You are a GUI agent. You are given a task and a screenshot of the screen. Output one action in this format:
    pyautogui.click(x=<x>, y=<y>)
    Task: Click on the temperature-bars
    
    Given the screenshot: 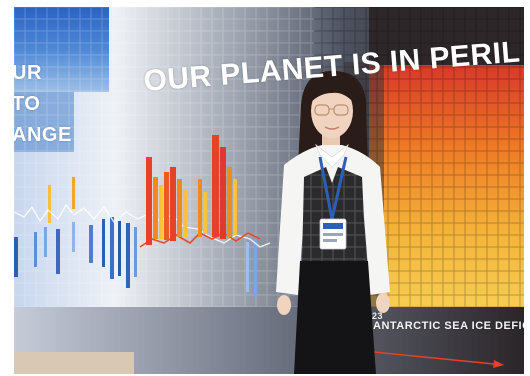 What is the action you would take?
    pyautogui.click(x=191, y=190)
    